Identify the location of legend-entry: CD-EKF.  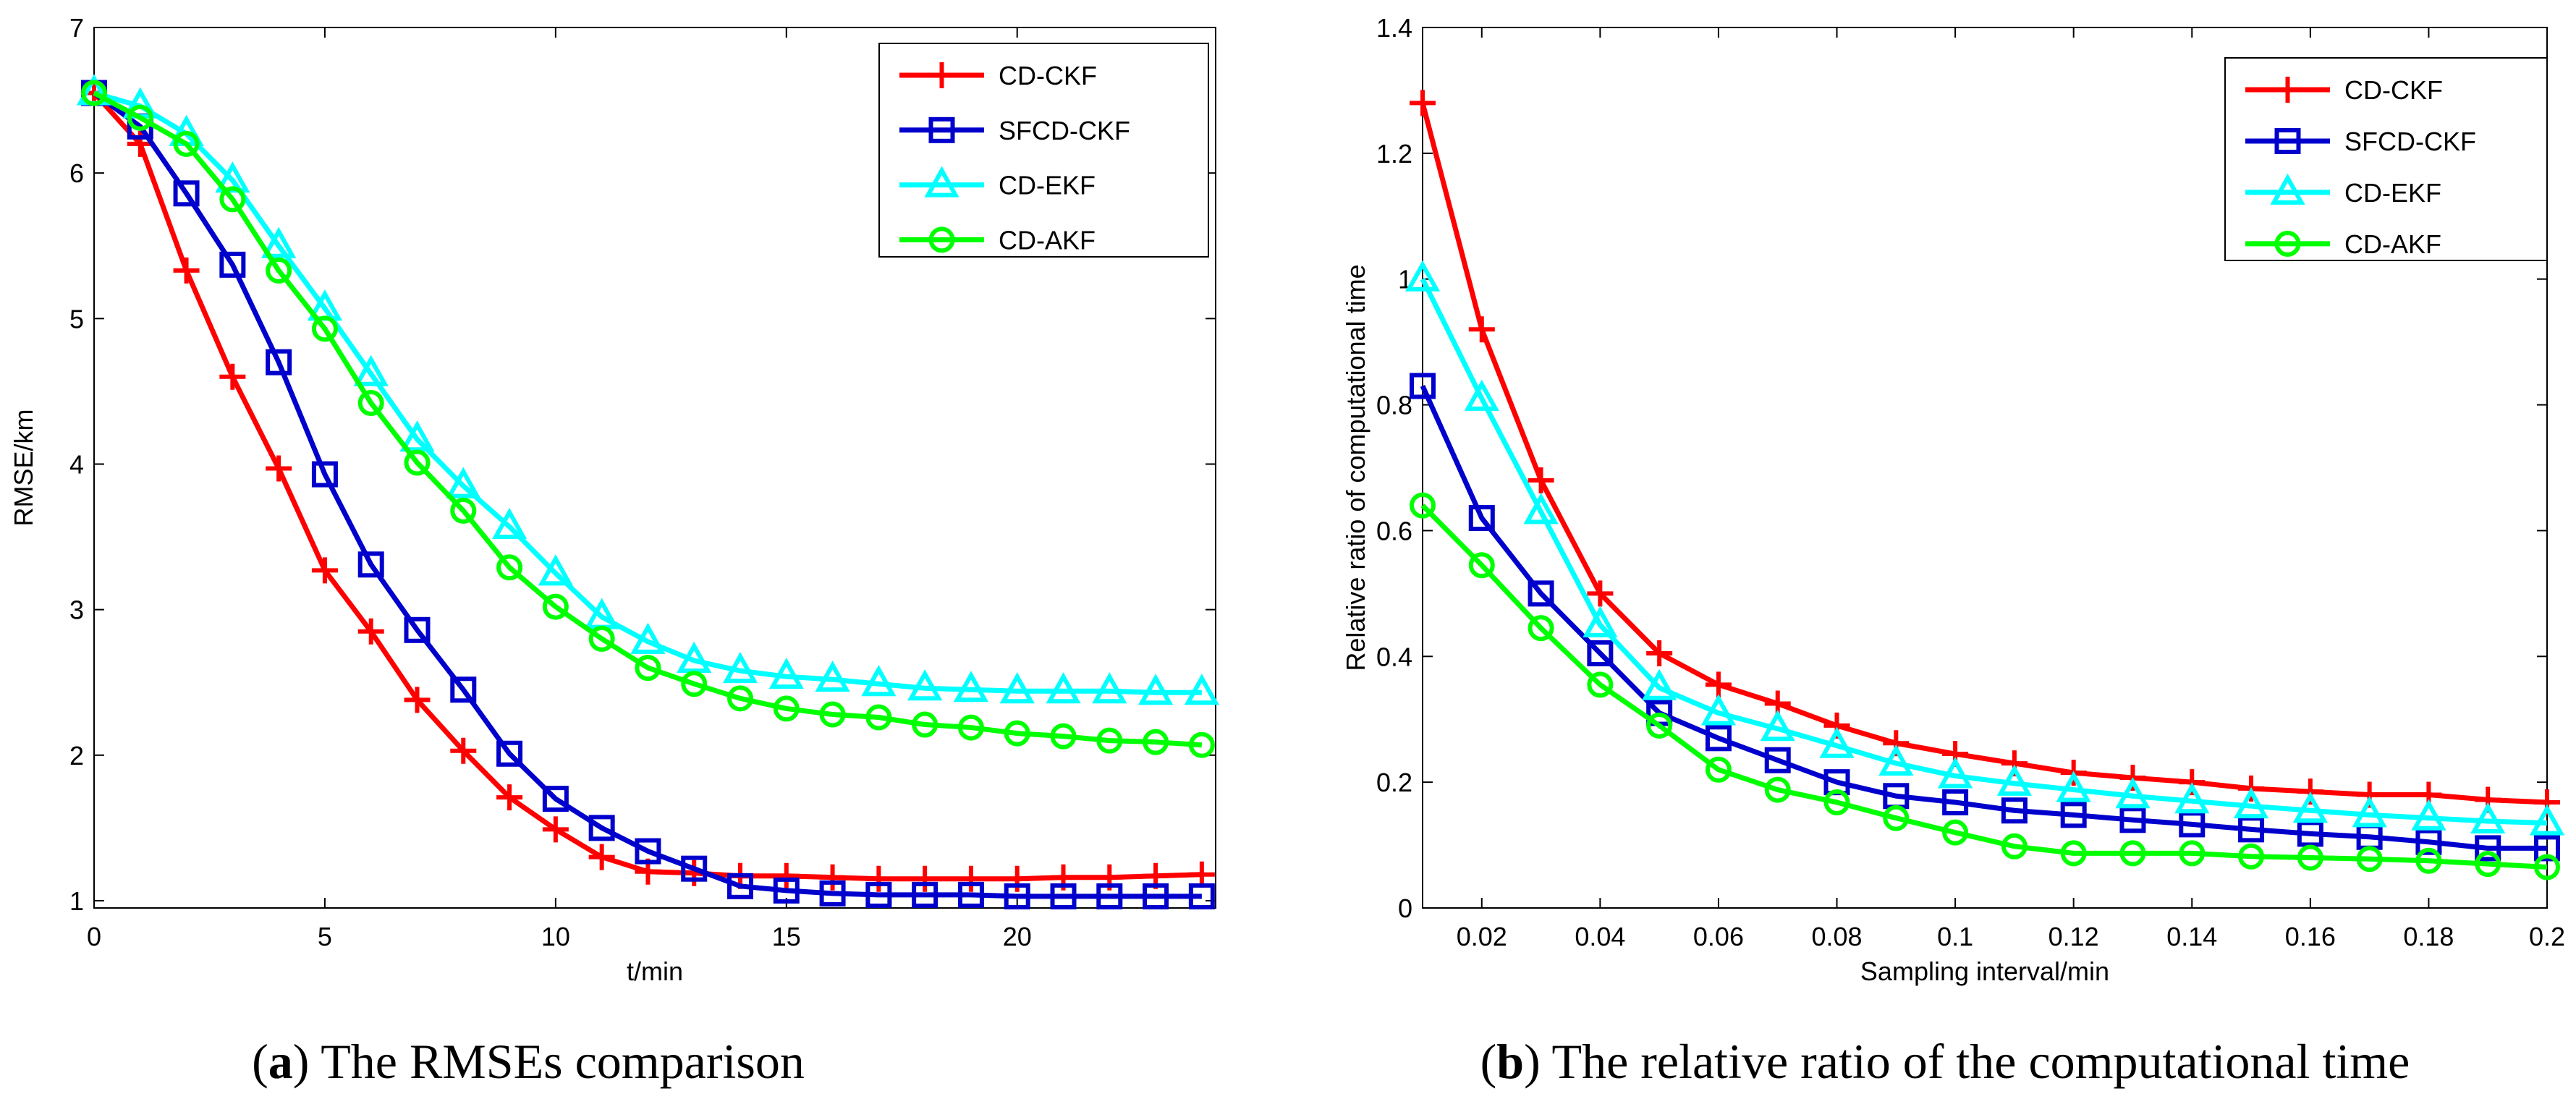
(2343, 190).